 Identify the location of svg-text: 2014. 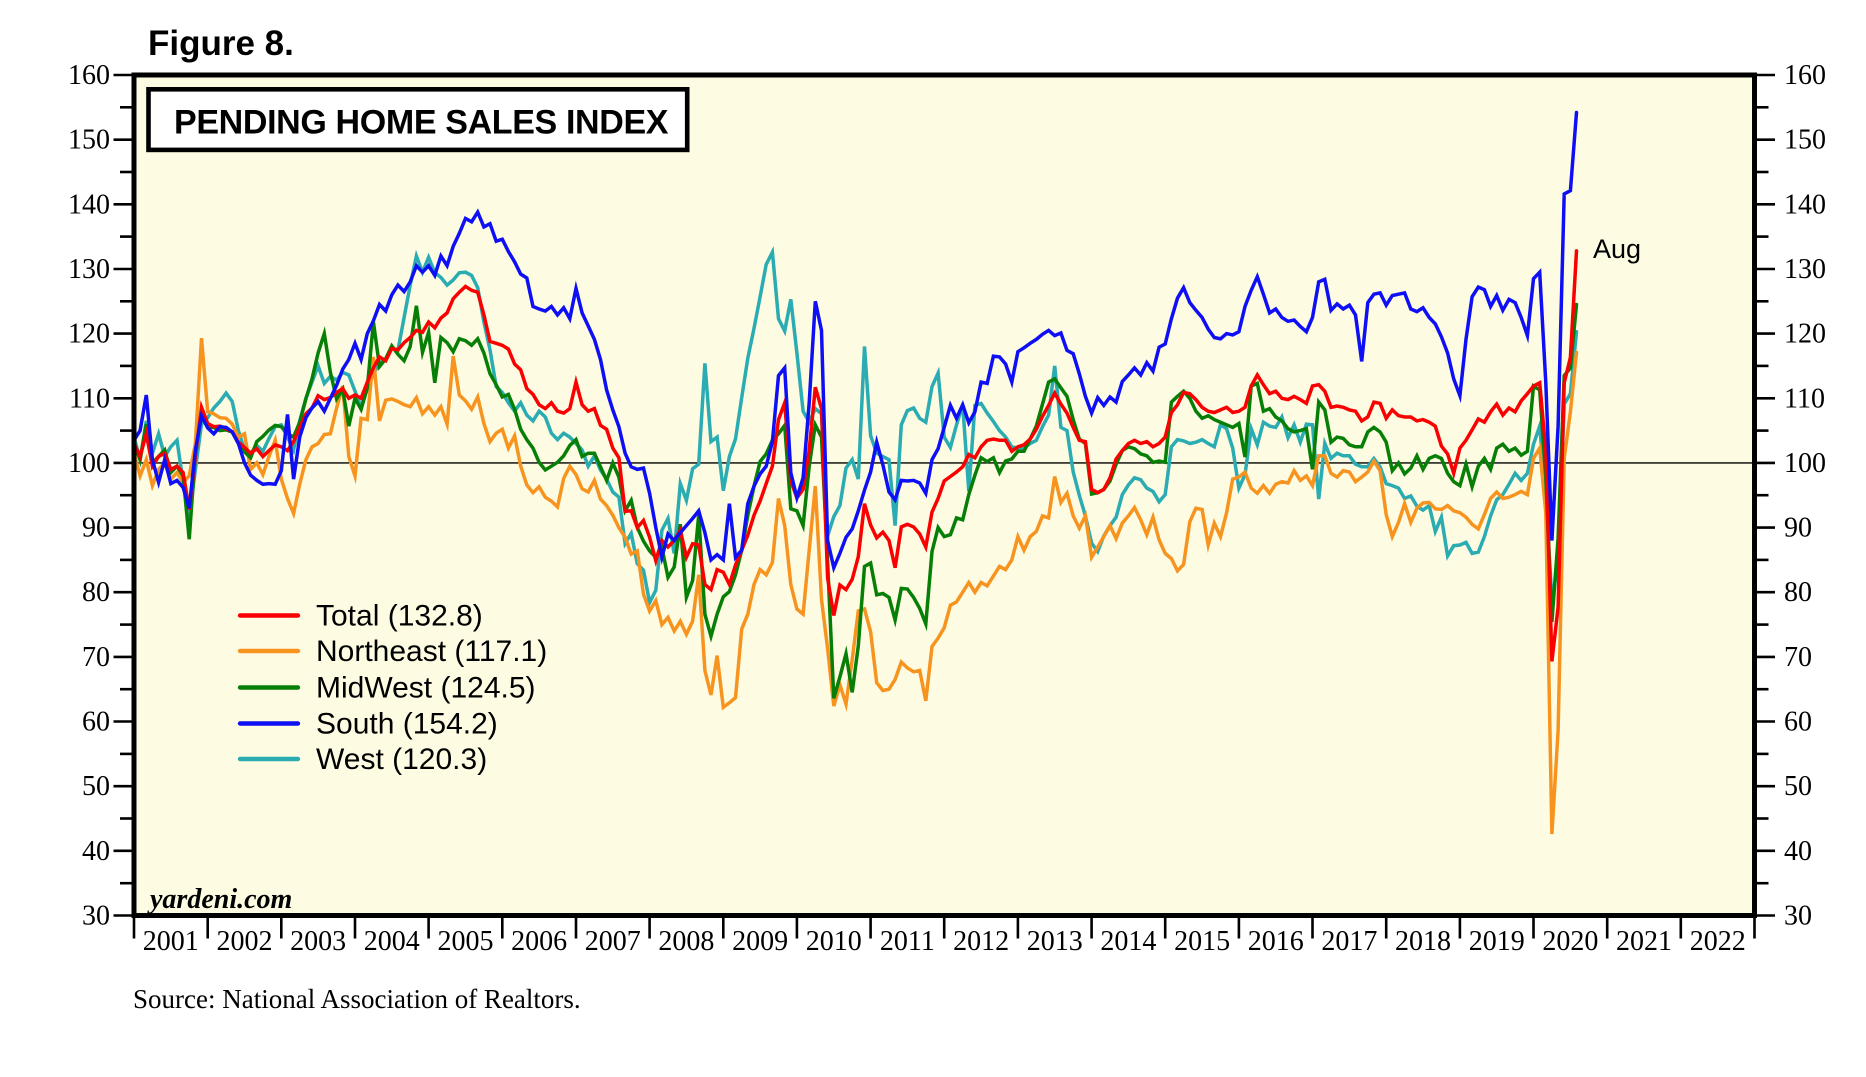
(1128, 941).